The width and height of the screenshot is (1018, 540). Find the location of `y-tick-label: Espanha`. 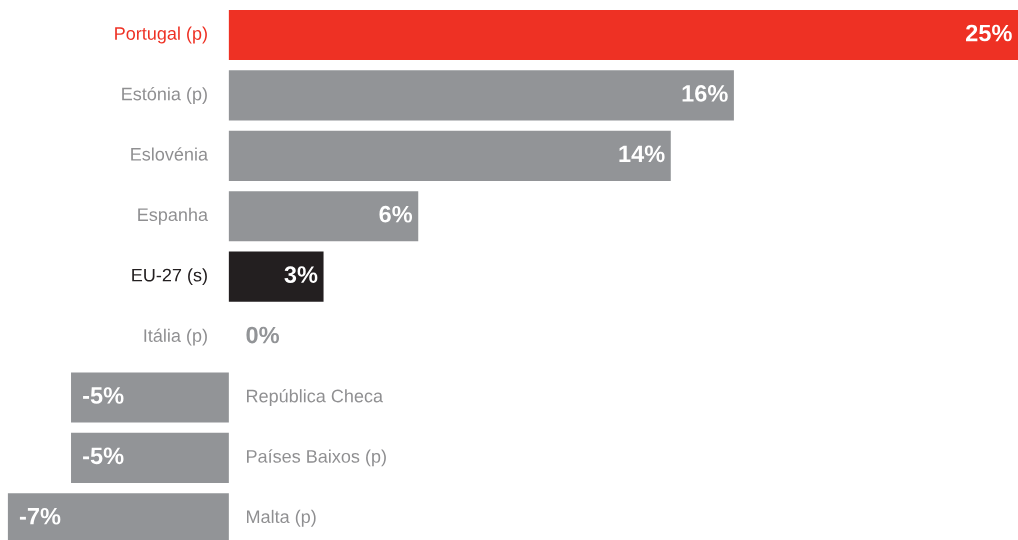

y-tick-label: Espanha is located at coordinates (173, 216).